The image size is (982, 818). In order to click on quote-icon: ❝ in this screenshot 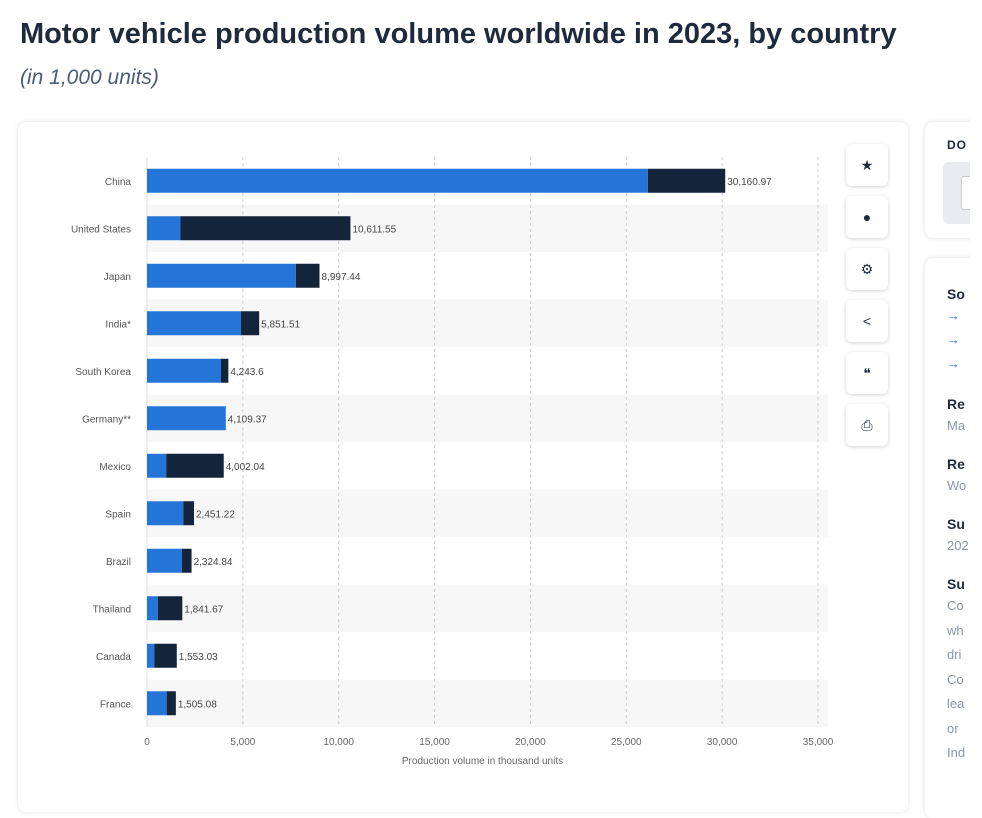, I will do `click(867, 372)`.